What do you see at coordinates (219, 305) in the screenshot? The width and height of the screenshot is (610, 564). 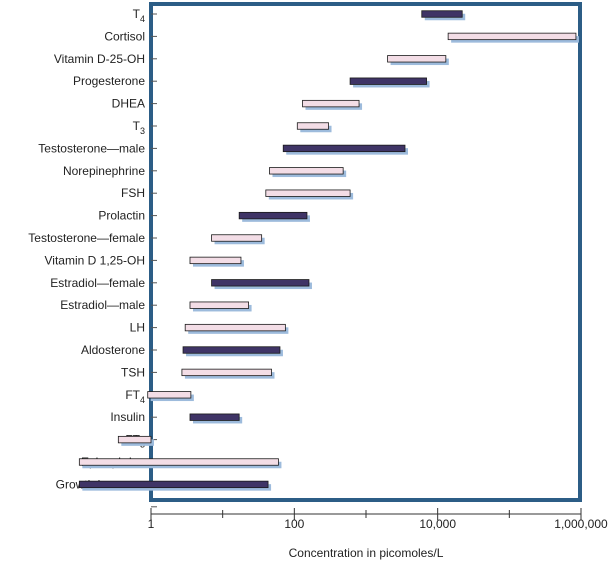 I see `bar-estradiol-male` at bounding box center [219, 305].